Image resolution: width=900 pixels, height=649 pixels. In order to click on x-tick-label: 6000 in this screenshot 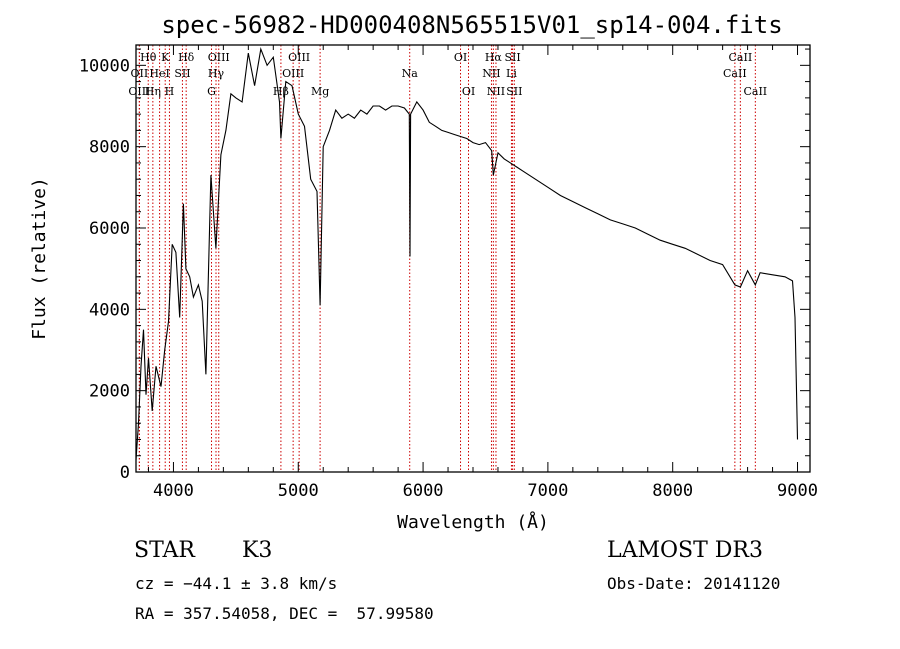, I will do `click(423, 491)`.